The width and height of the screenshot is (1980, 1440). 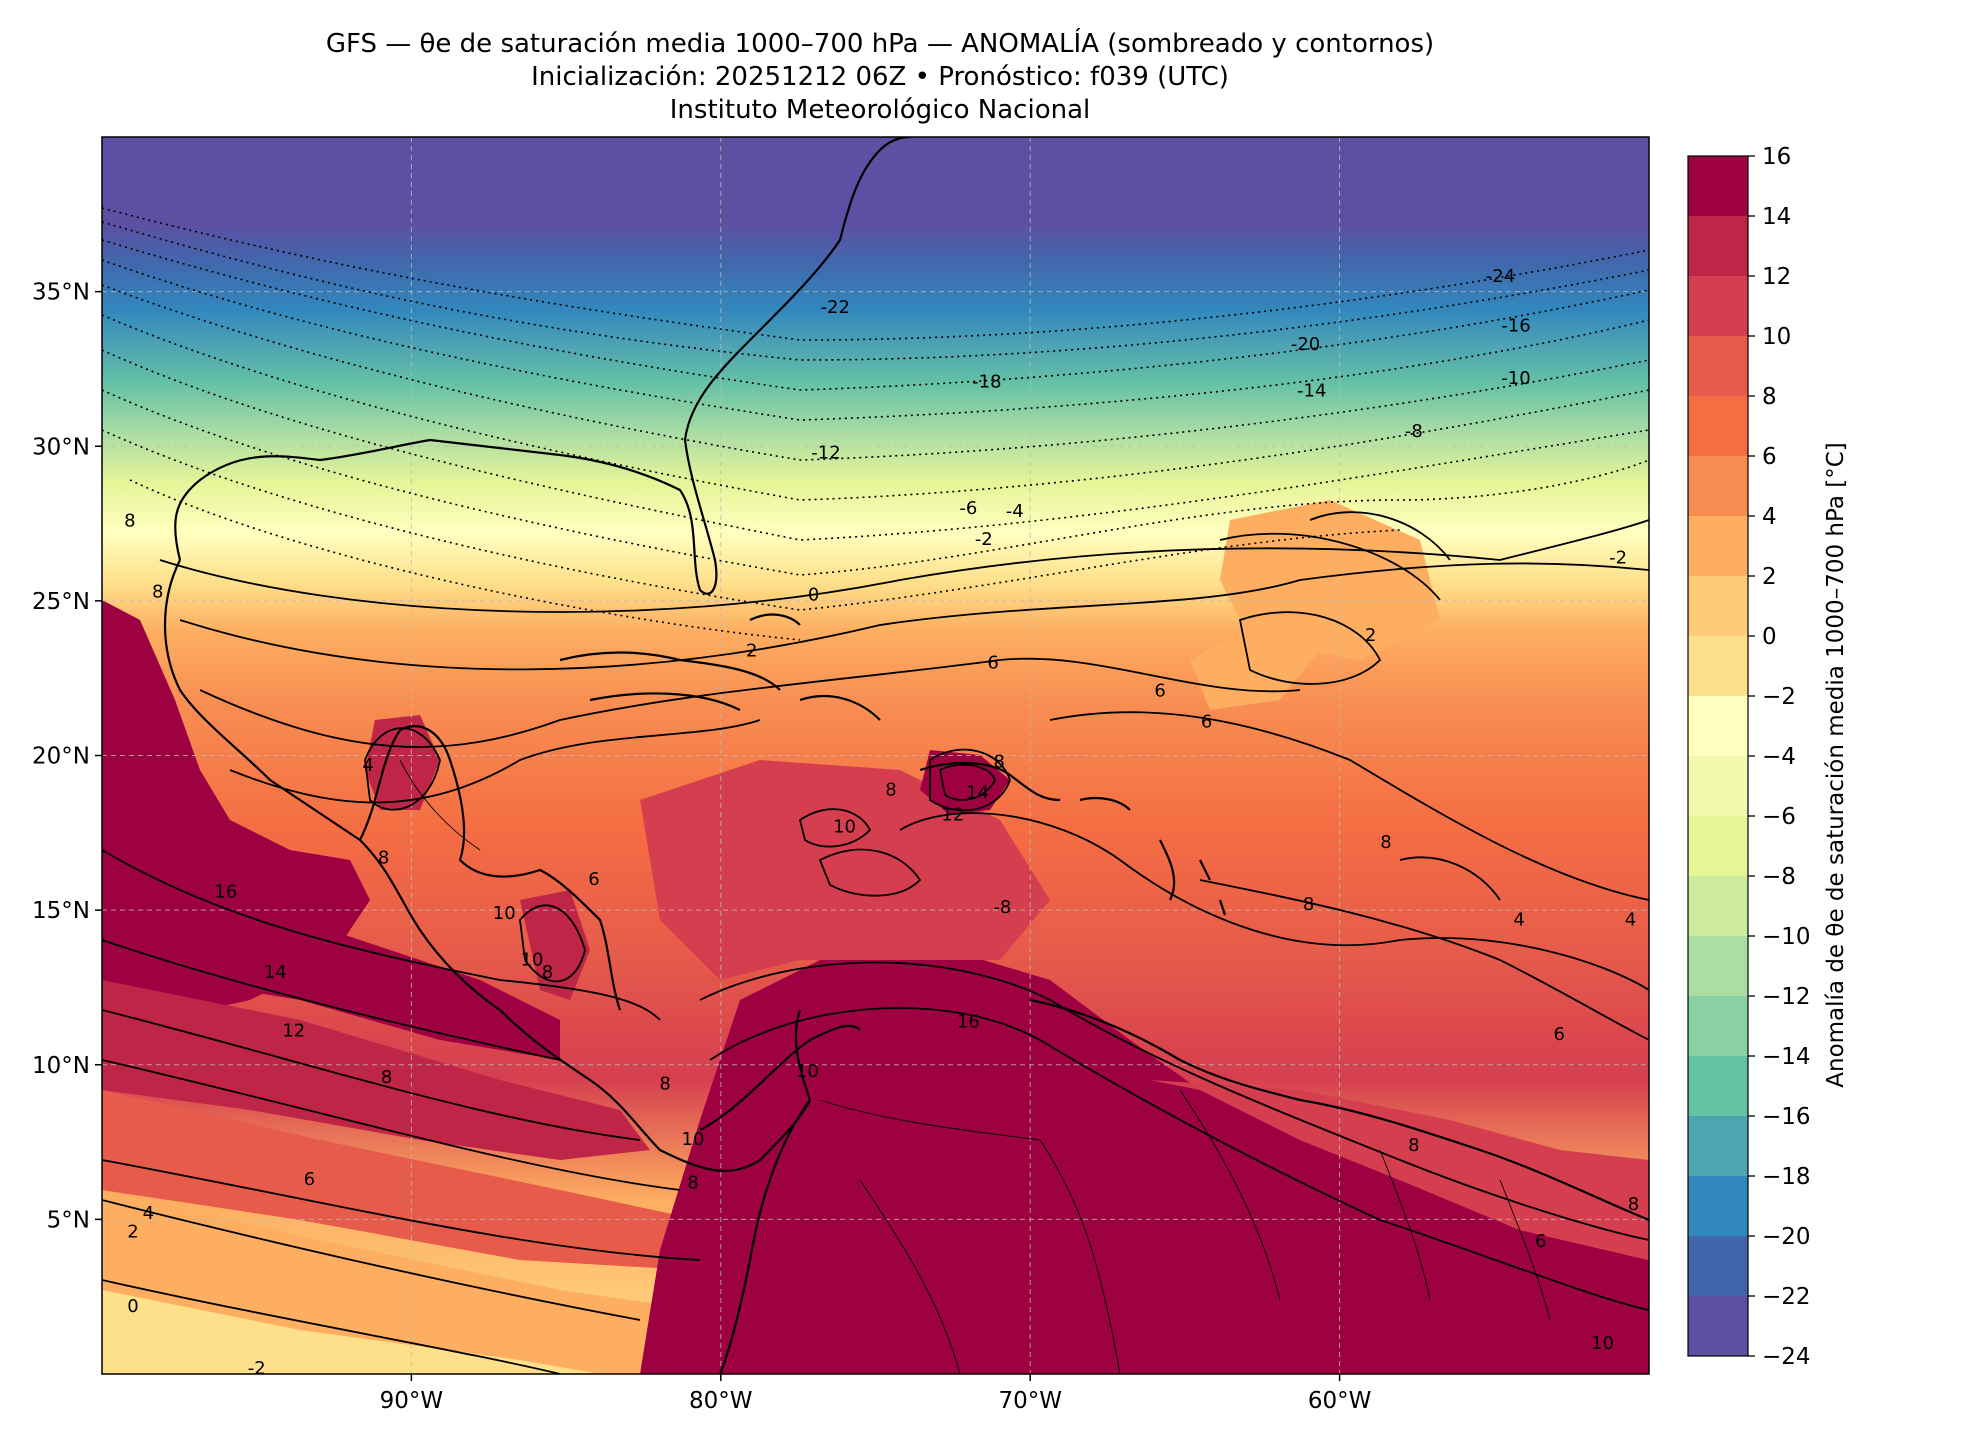 What do you see at coordinates (1779, 697) in the screenshot?
I see `colorbar-tick-label: −2` at bounding box center [1779, 697].